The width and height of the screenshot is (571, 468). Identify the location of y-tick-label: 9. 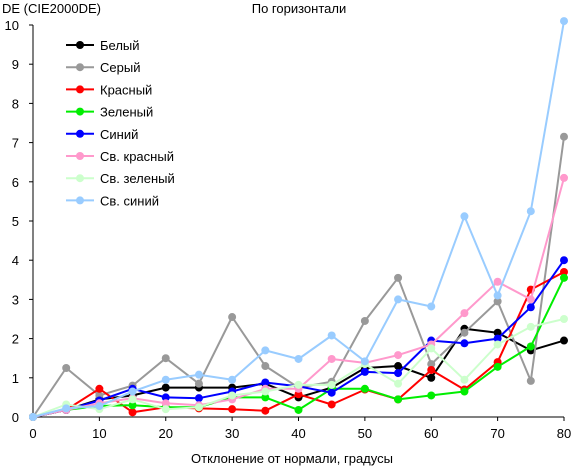
(15, 64).